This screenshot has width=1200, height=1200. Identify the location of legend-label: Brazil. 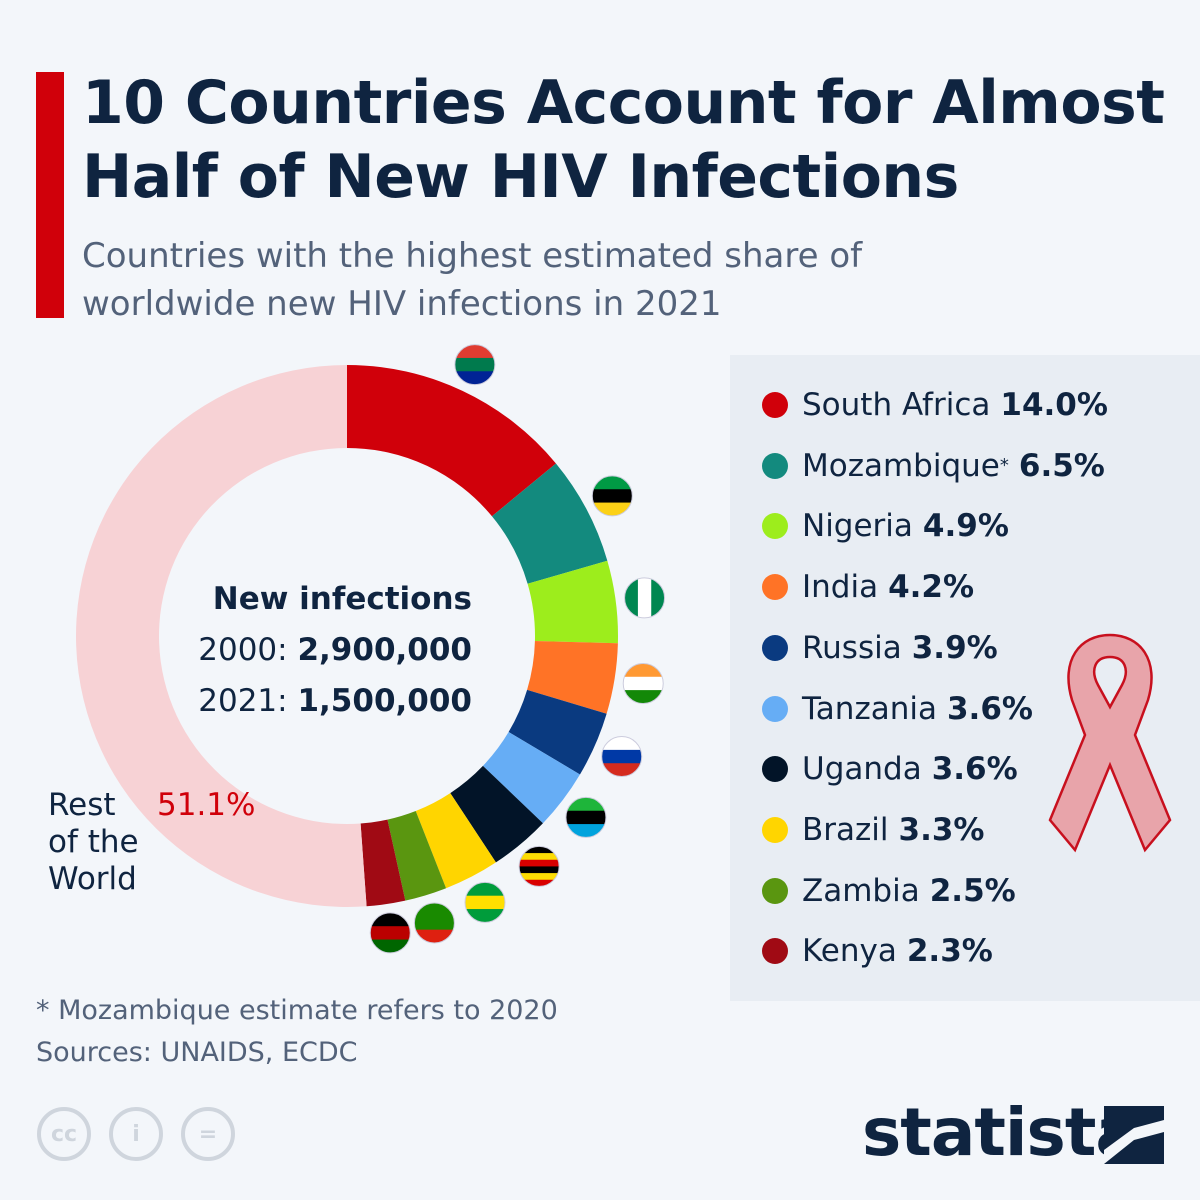
(845, 829).